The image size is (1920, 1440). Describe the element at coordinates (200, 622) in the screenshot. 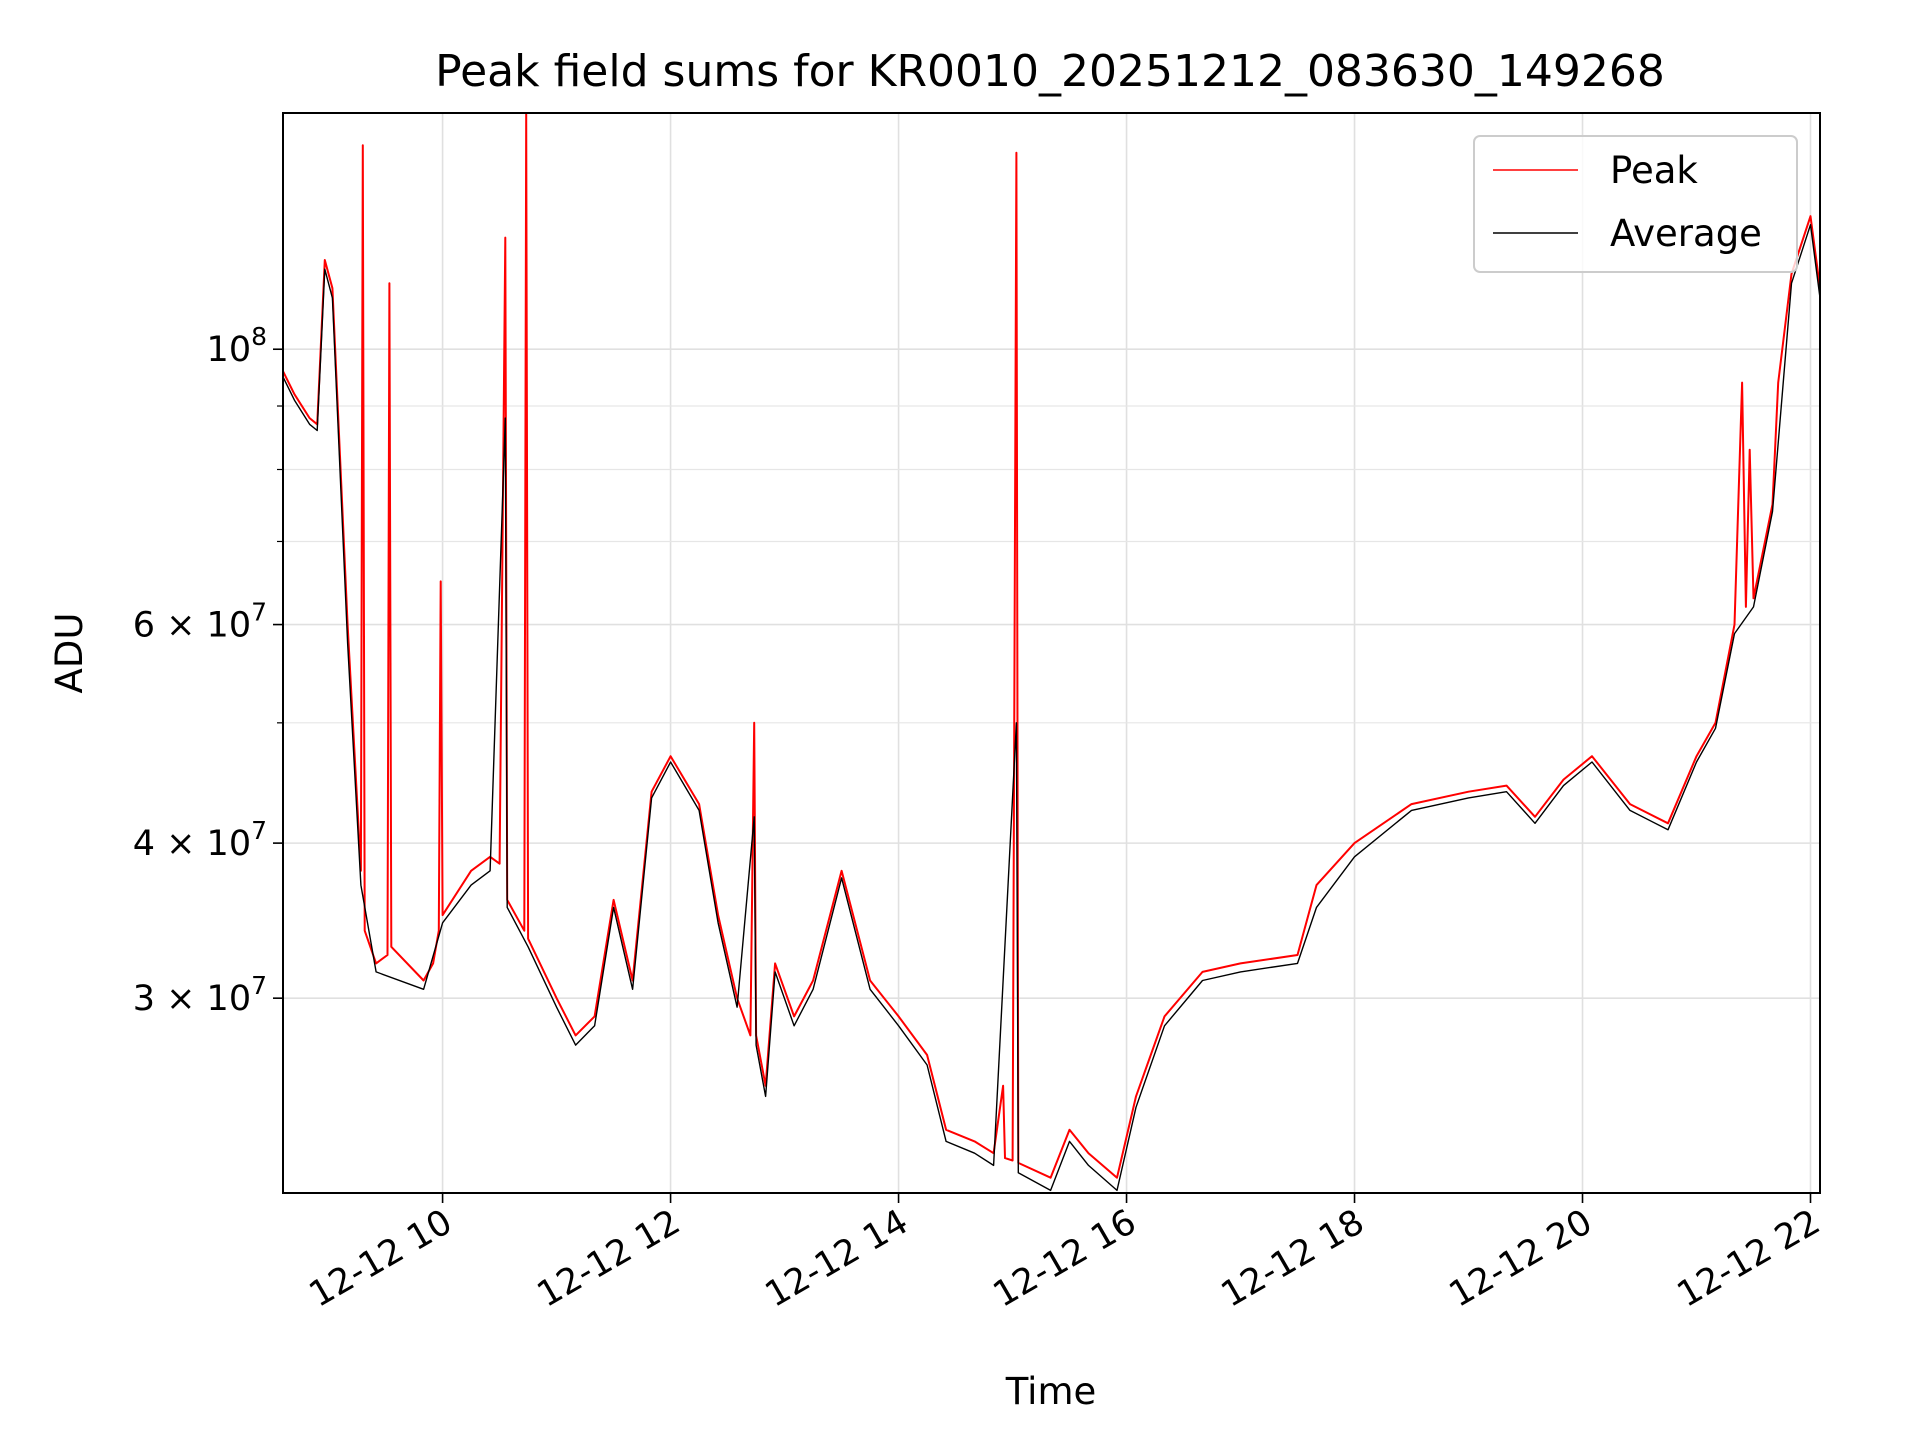

I see `y-tick-label: 6 × 107` at that location.